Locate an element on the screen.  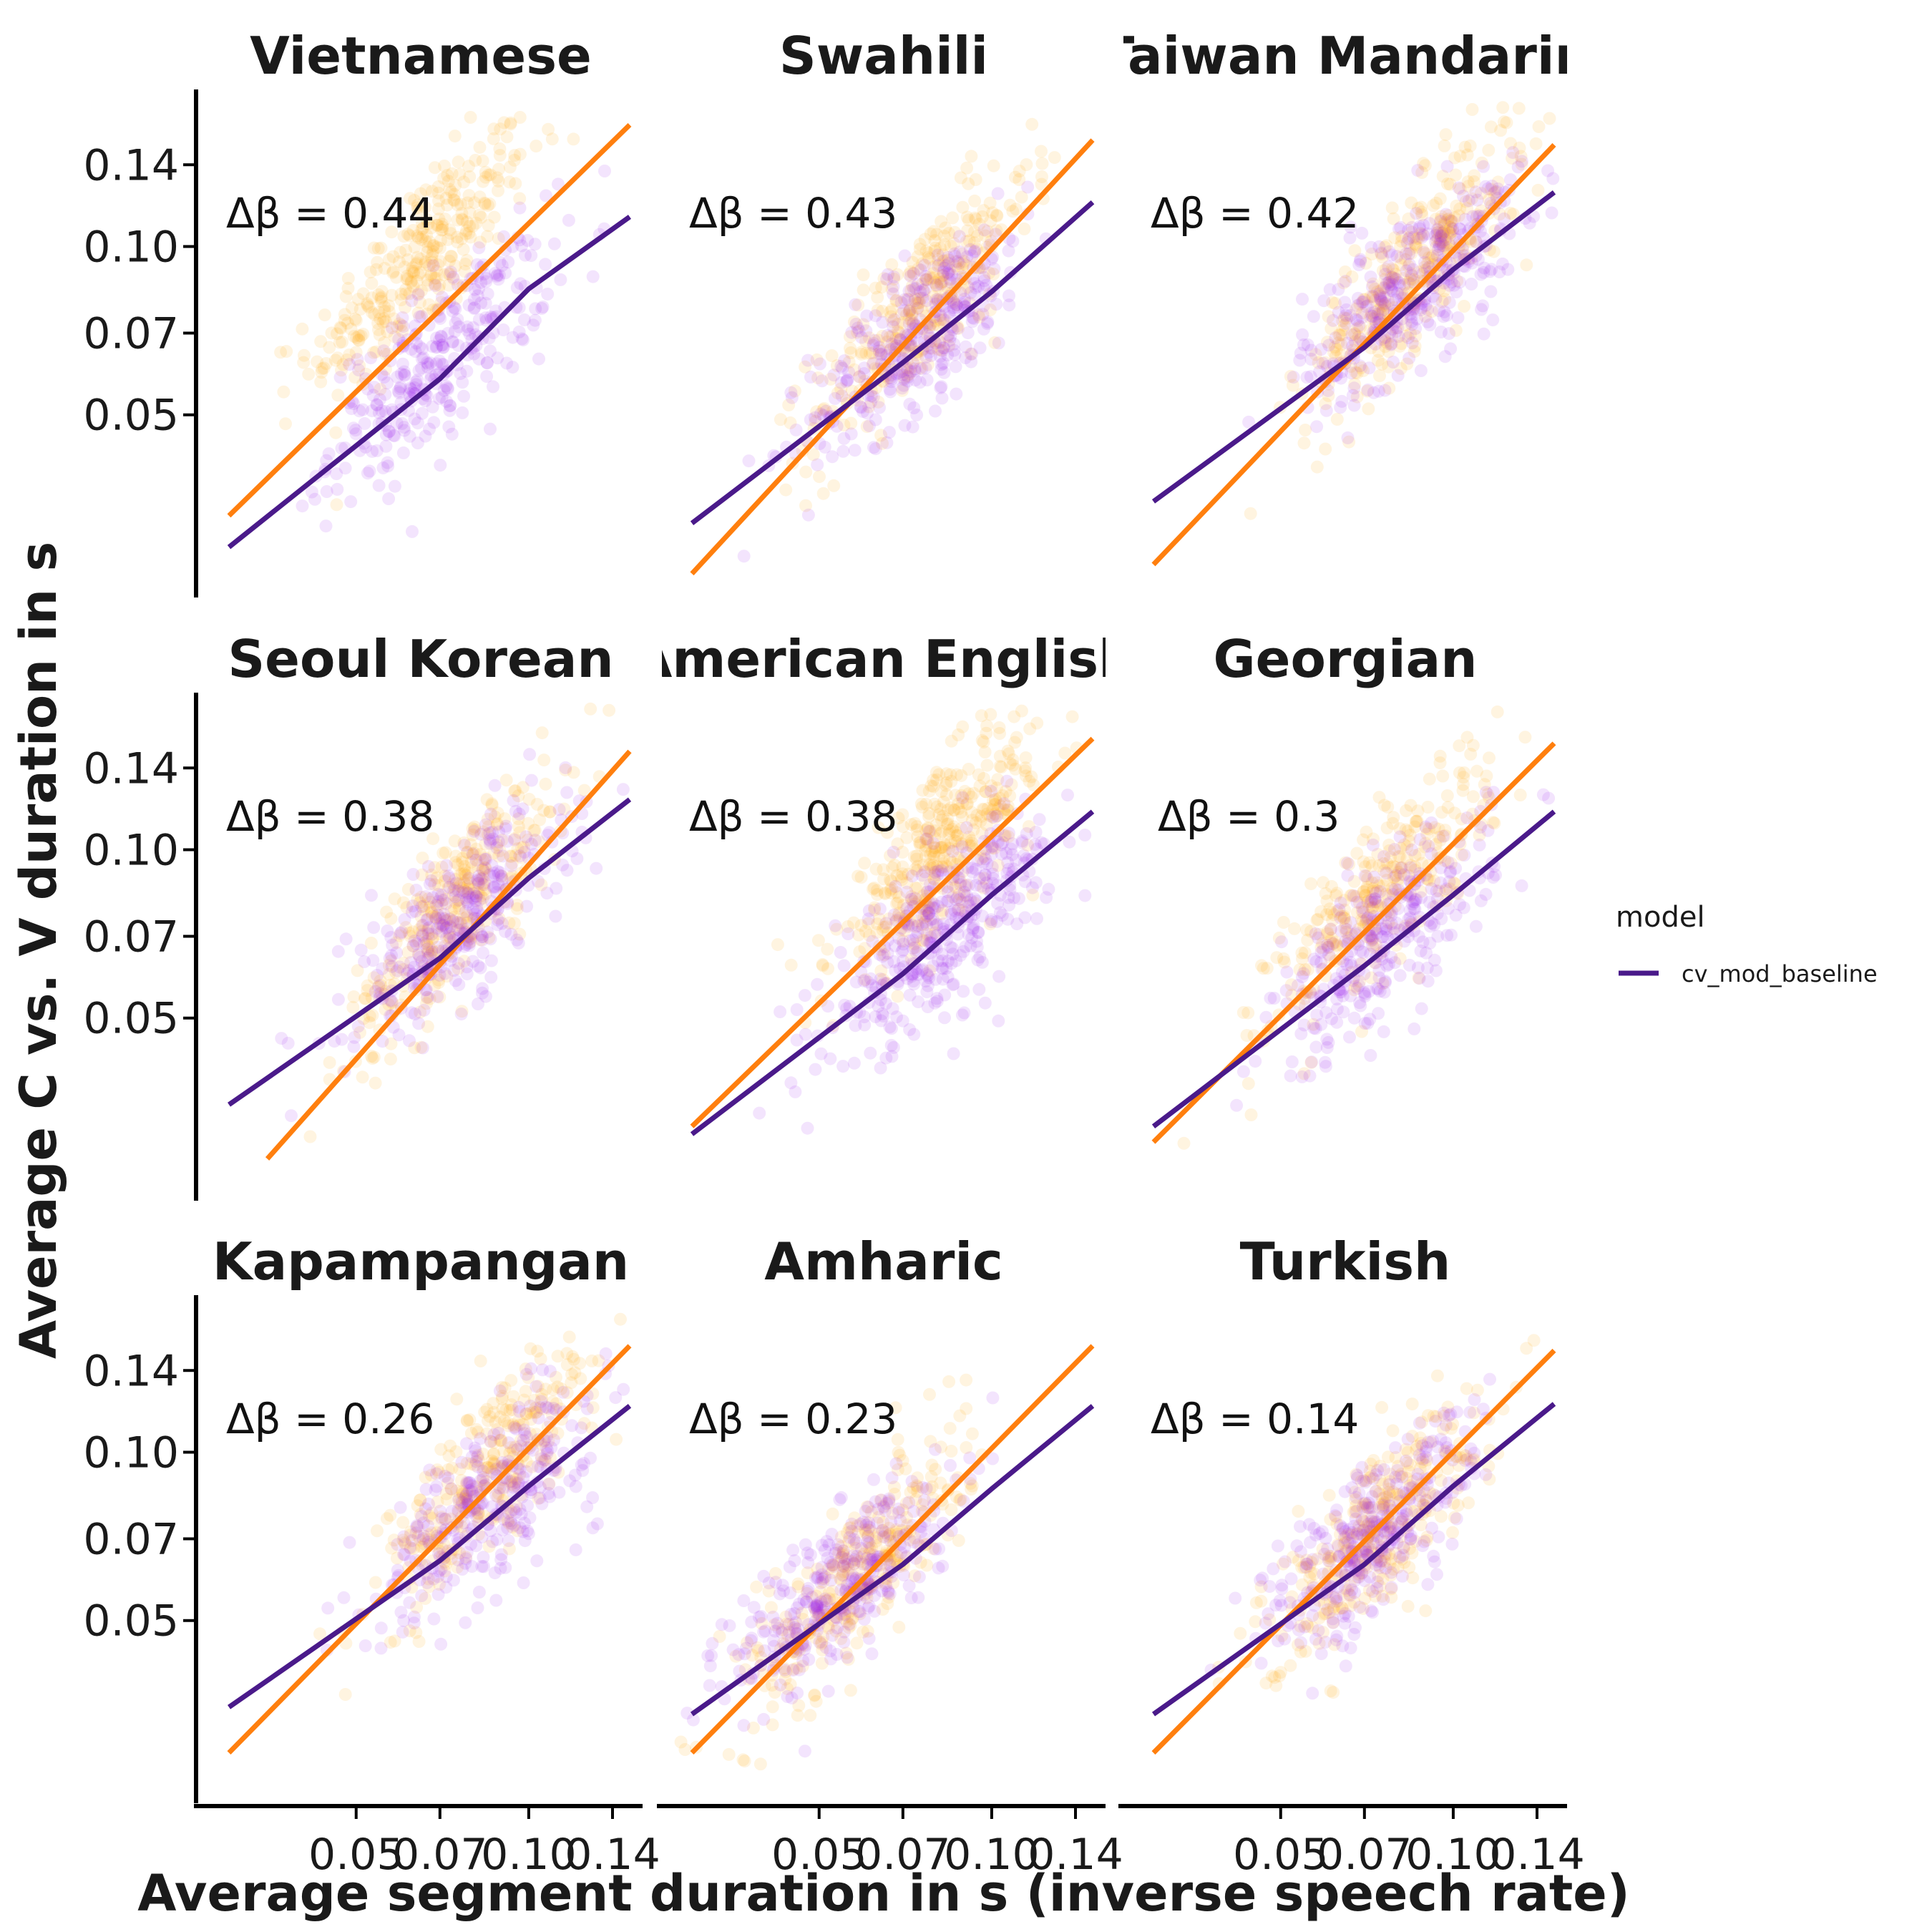
fit-line-cv-mod-baseline is located at coordinates (892, 972).